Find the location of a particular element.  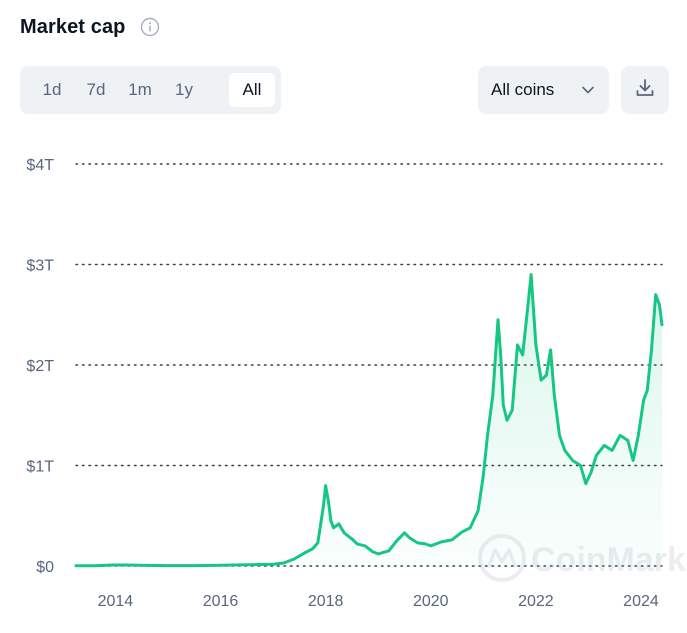

time-range-selector: 1d 7d 1m 1y All is located at coordinates (150, 90).